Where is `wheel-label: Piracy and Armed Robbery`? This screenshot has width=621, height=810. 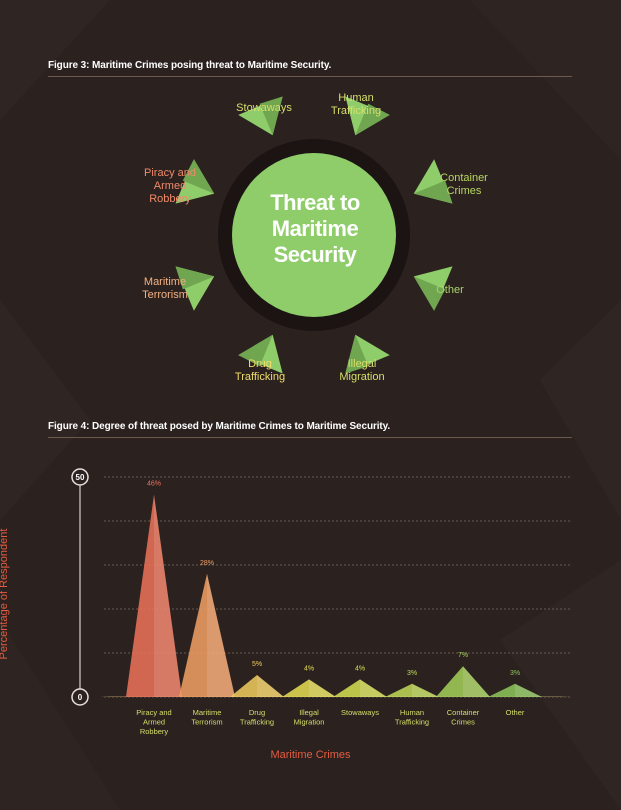
wheel-label: Piracy and Armed Robbery is located at coordinates (170, 186).